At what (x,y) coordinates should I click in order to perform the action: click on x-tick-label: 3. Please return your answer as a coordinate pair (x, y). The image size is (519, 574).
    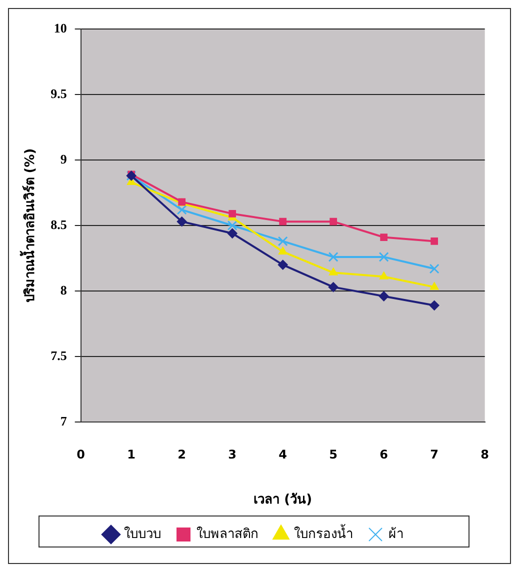
    Looking at the image, I should click on (232, 454).